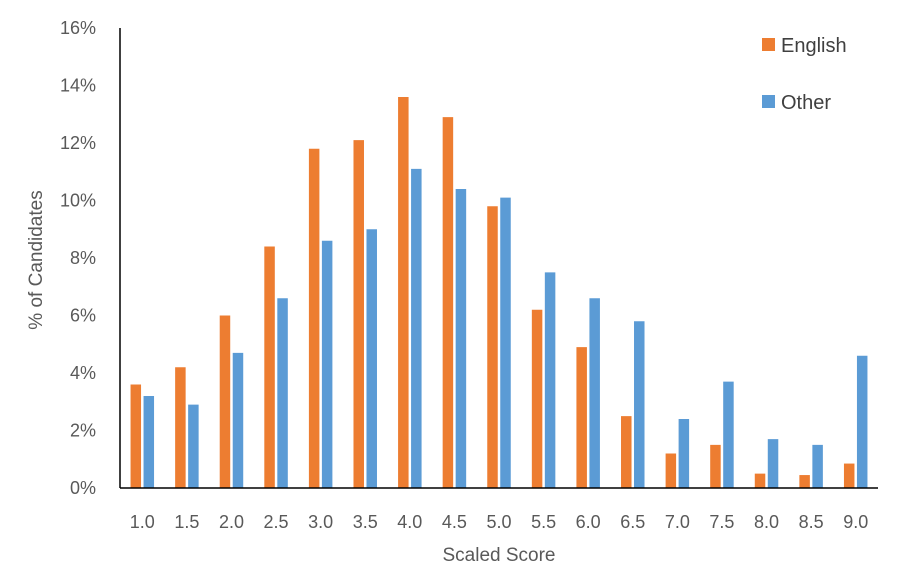  What do you see at coordinates (581, 417) in the screenshot?
I see `bar-english-6.0` at bounding box center [581, 417].